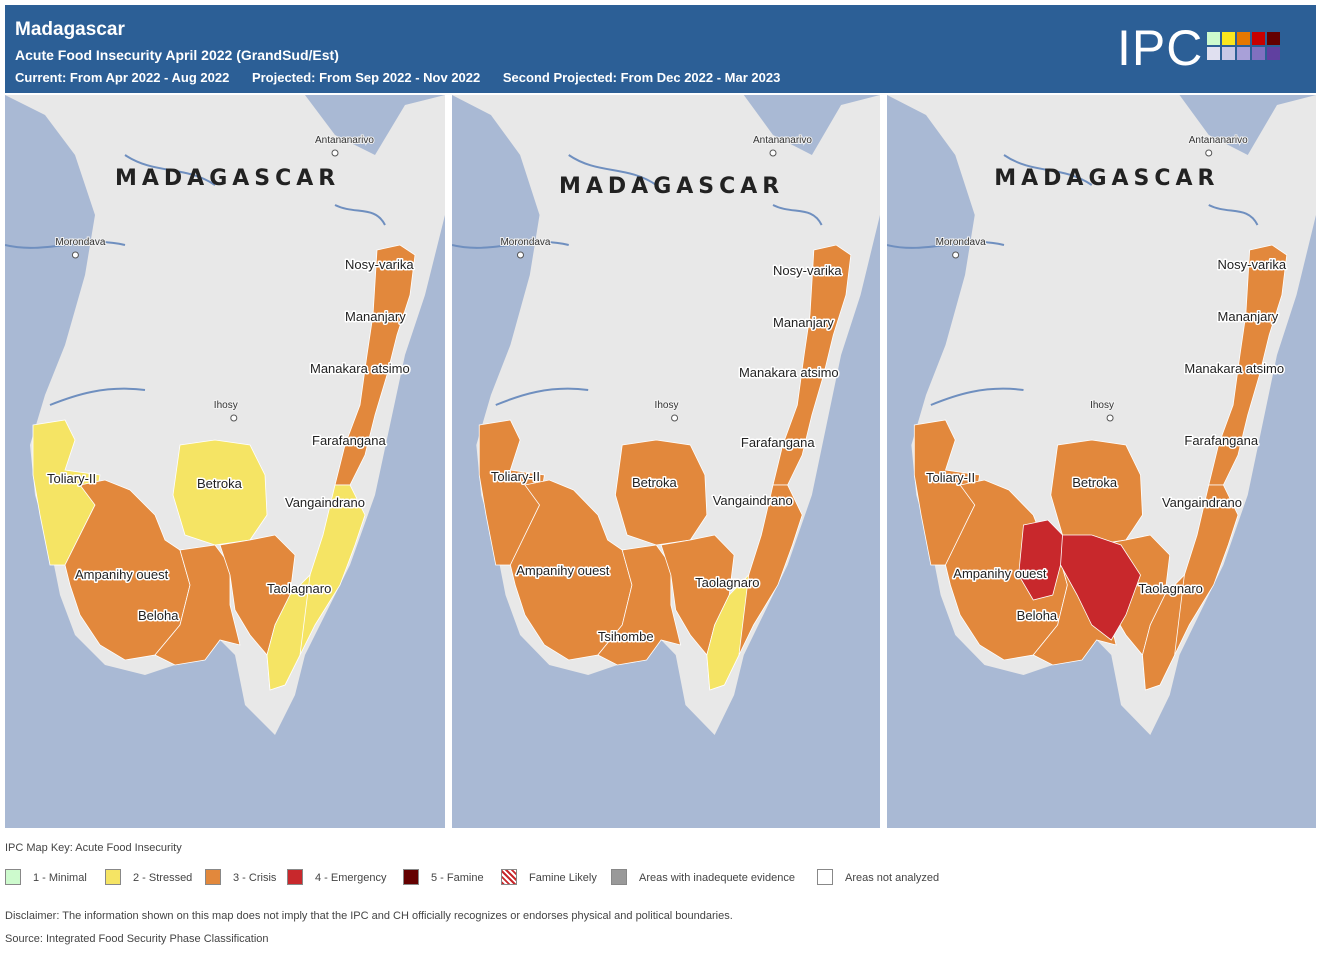  Describe the element at coordinates (892, 878) in the screenshot. I see `legend-label: Areas not analyzed` at that location.